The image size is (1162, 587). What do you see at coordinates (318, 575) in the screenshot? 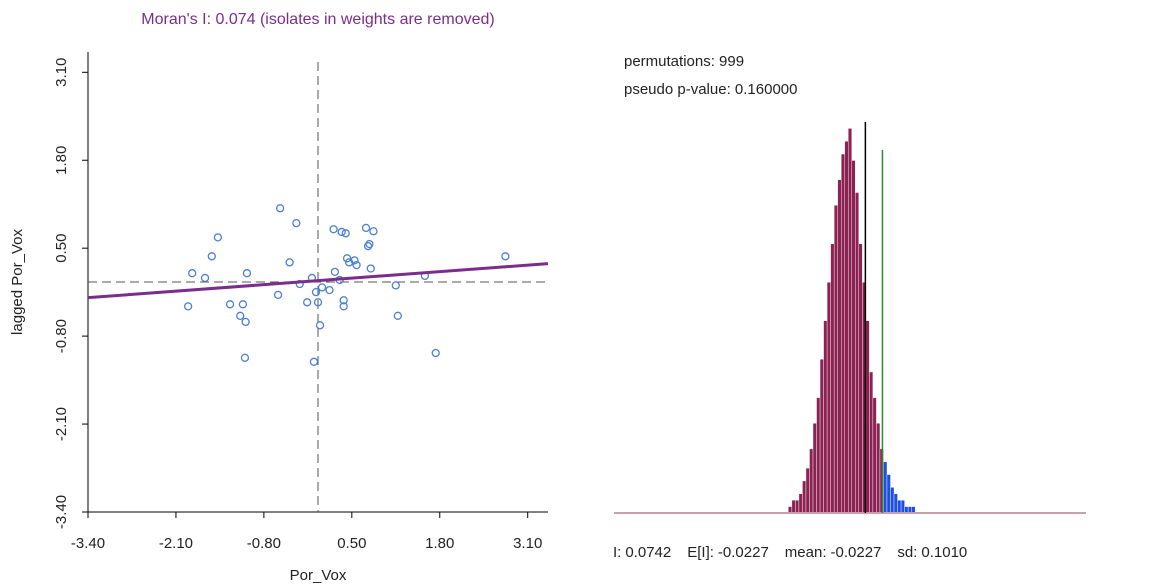
I see `x-axis-label: Por_Vox` at bounding box center [318, 575].